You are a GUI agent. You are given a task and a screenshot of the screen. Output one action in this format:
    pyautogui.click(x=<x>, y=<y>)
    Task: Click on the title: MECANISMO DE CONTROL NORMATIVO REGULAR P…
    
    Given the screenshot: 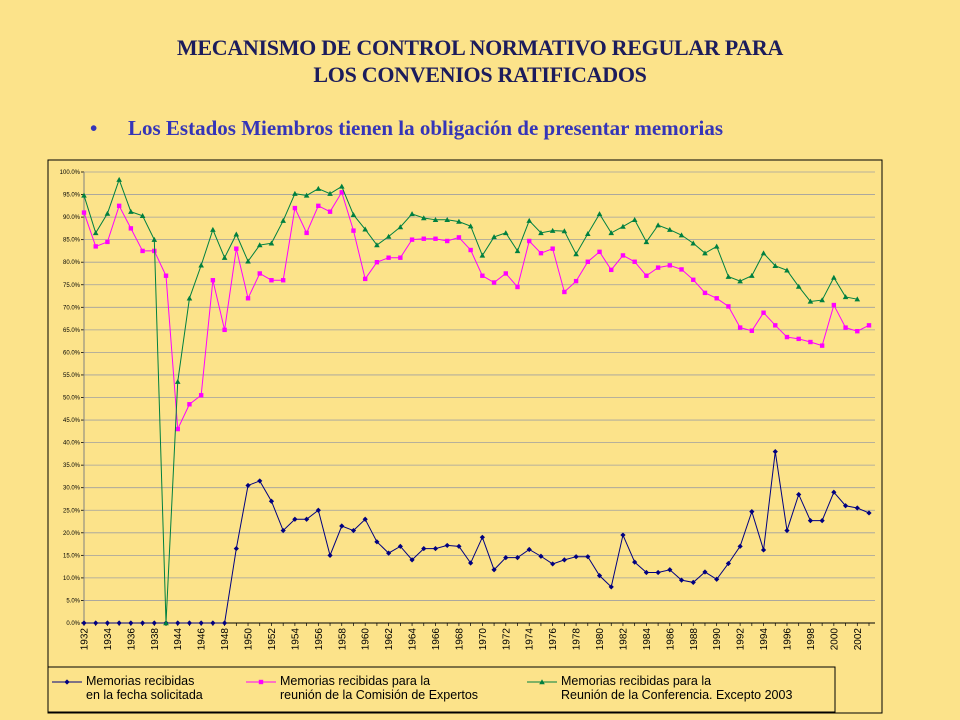 What is the action you would take?
    pyautogui.click(x=480, y=61)
    